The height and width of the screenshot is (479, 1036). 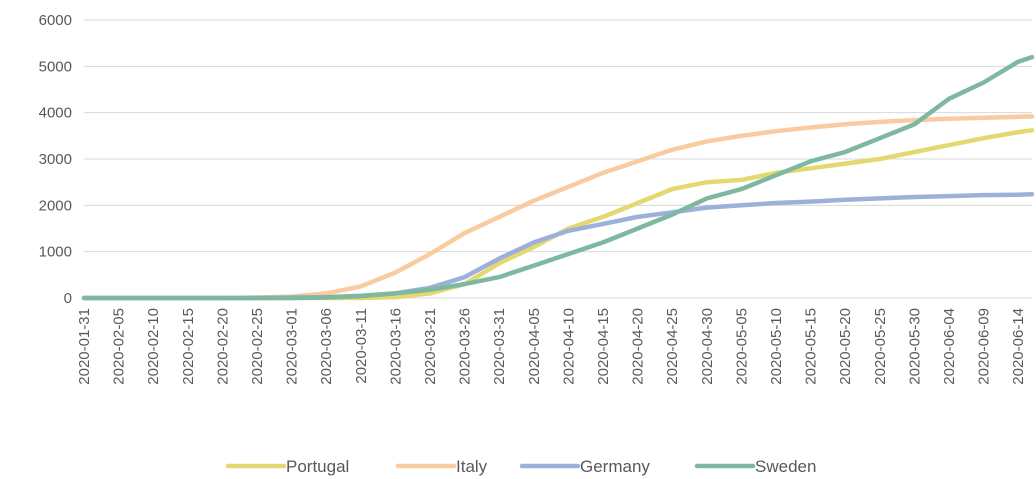 I want to click on x-tick-label: 2020-02-20, so click(x=222, y=346).